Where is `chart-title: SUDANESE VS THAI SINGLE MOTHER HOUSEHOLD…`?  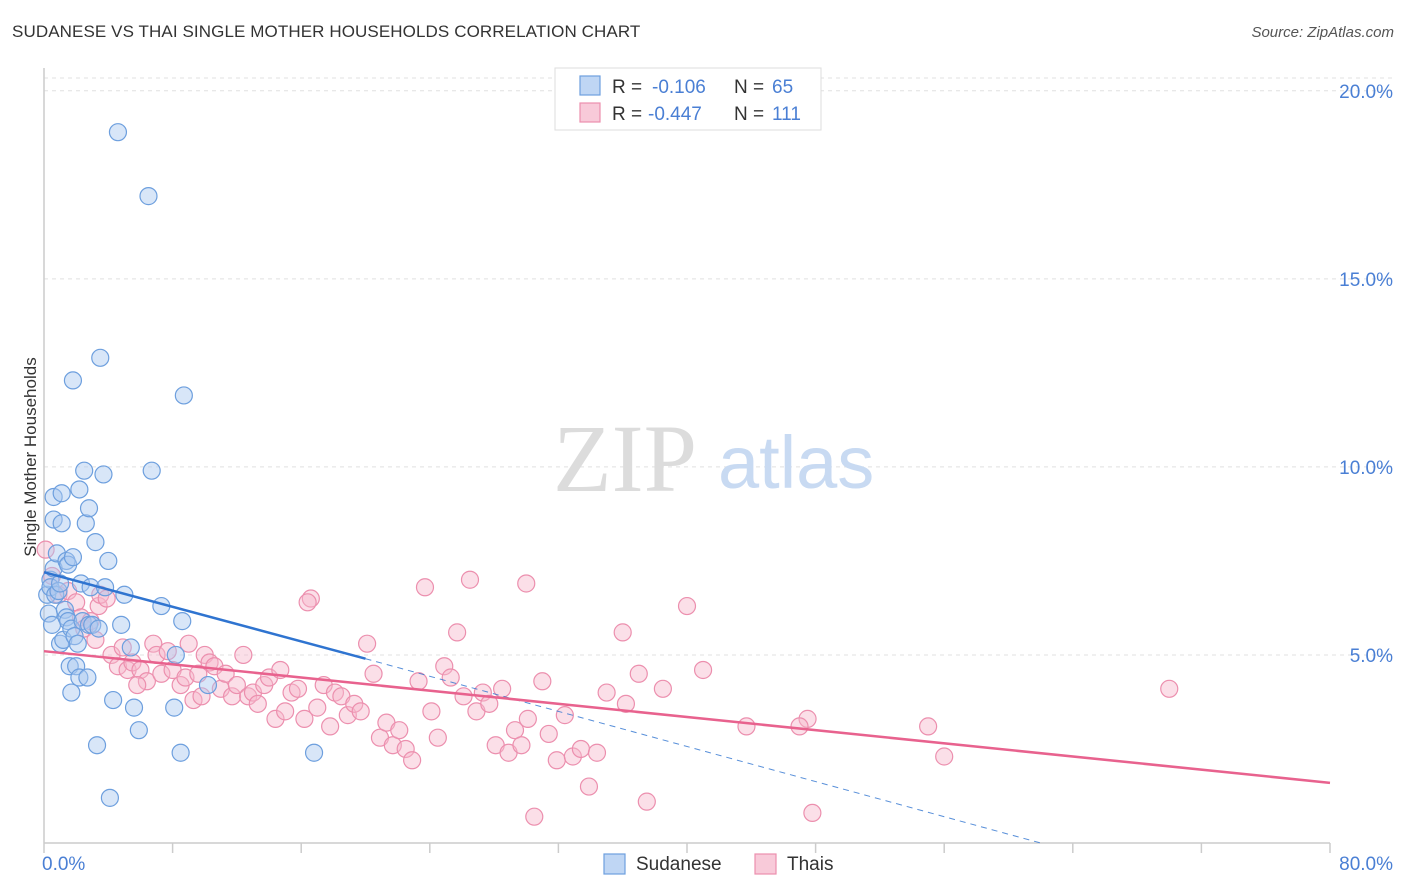 chart-title: SUDANESE VS THAI SINGLE MOTHER HOUSEHOLD… is located at coordinates (326, 31).